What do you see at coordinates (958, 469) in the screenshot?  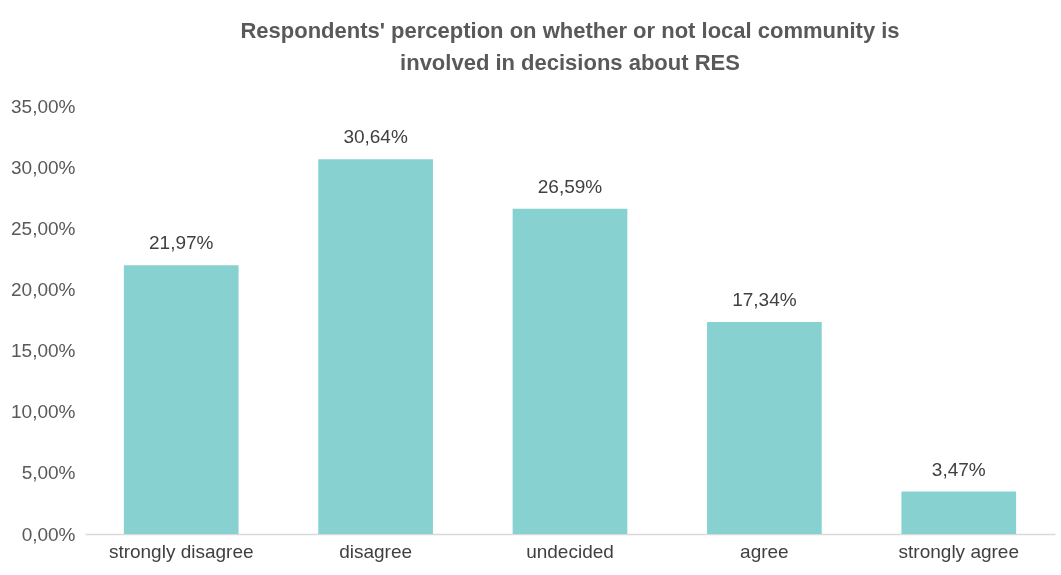 I see `data-label: 3,47%` at bounding box center [958, 469].